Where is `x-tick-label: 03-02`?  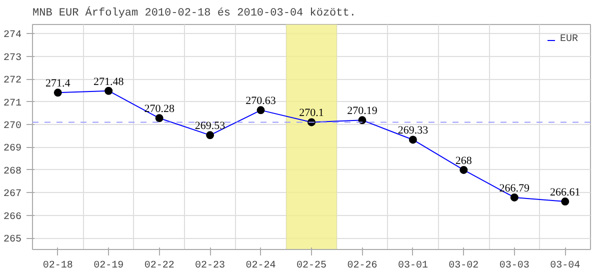
x-tick-label: 03-02 is located at coordinates (463, 265).